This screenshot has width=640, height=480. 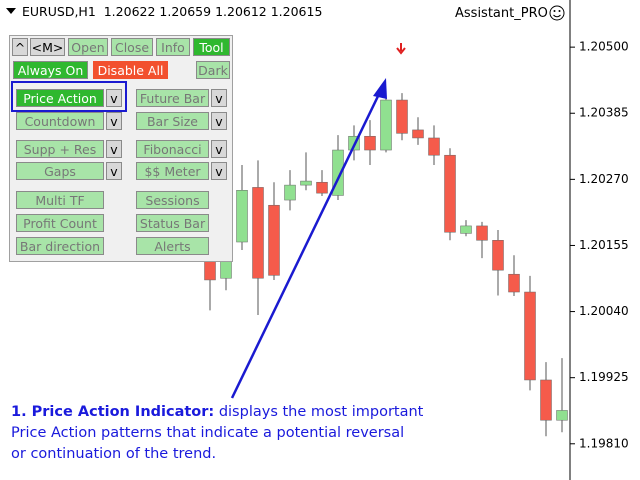 I want to click on dark-button: Dark, so click(x=213, y=70).